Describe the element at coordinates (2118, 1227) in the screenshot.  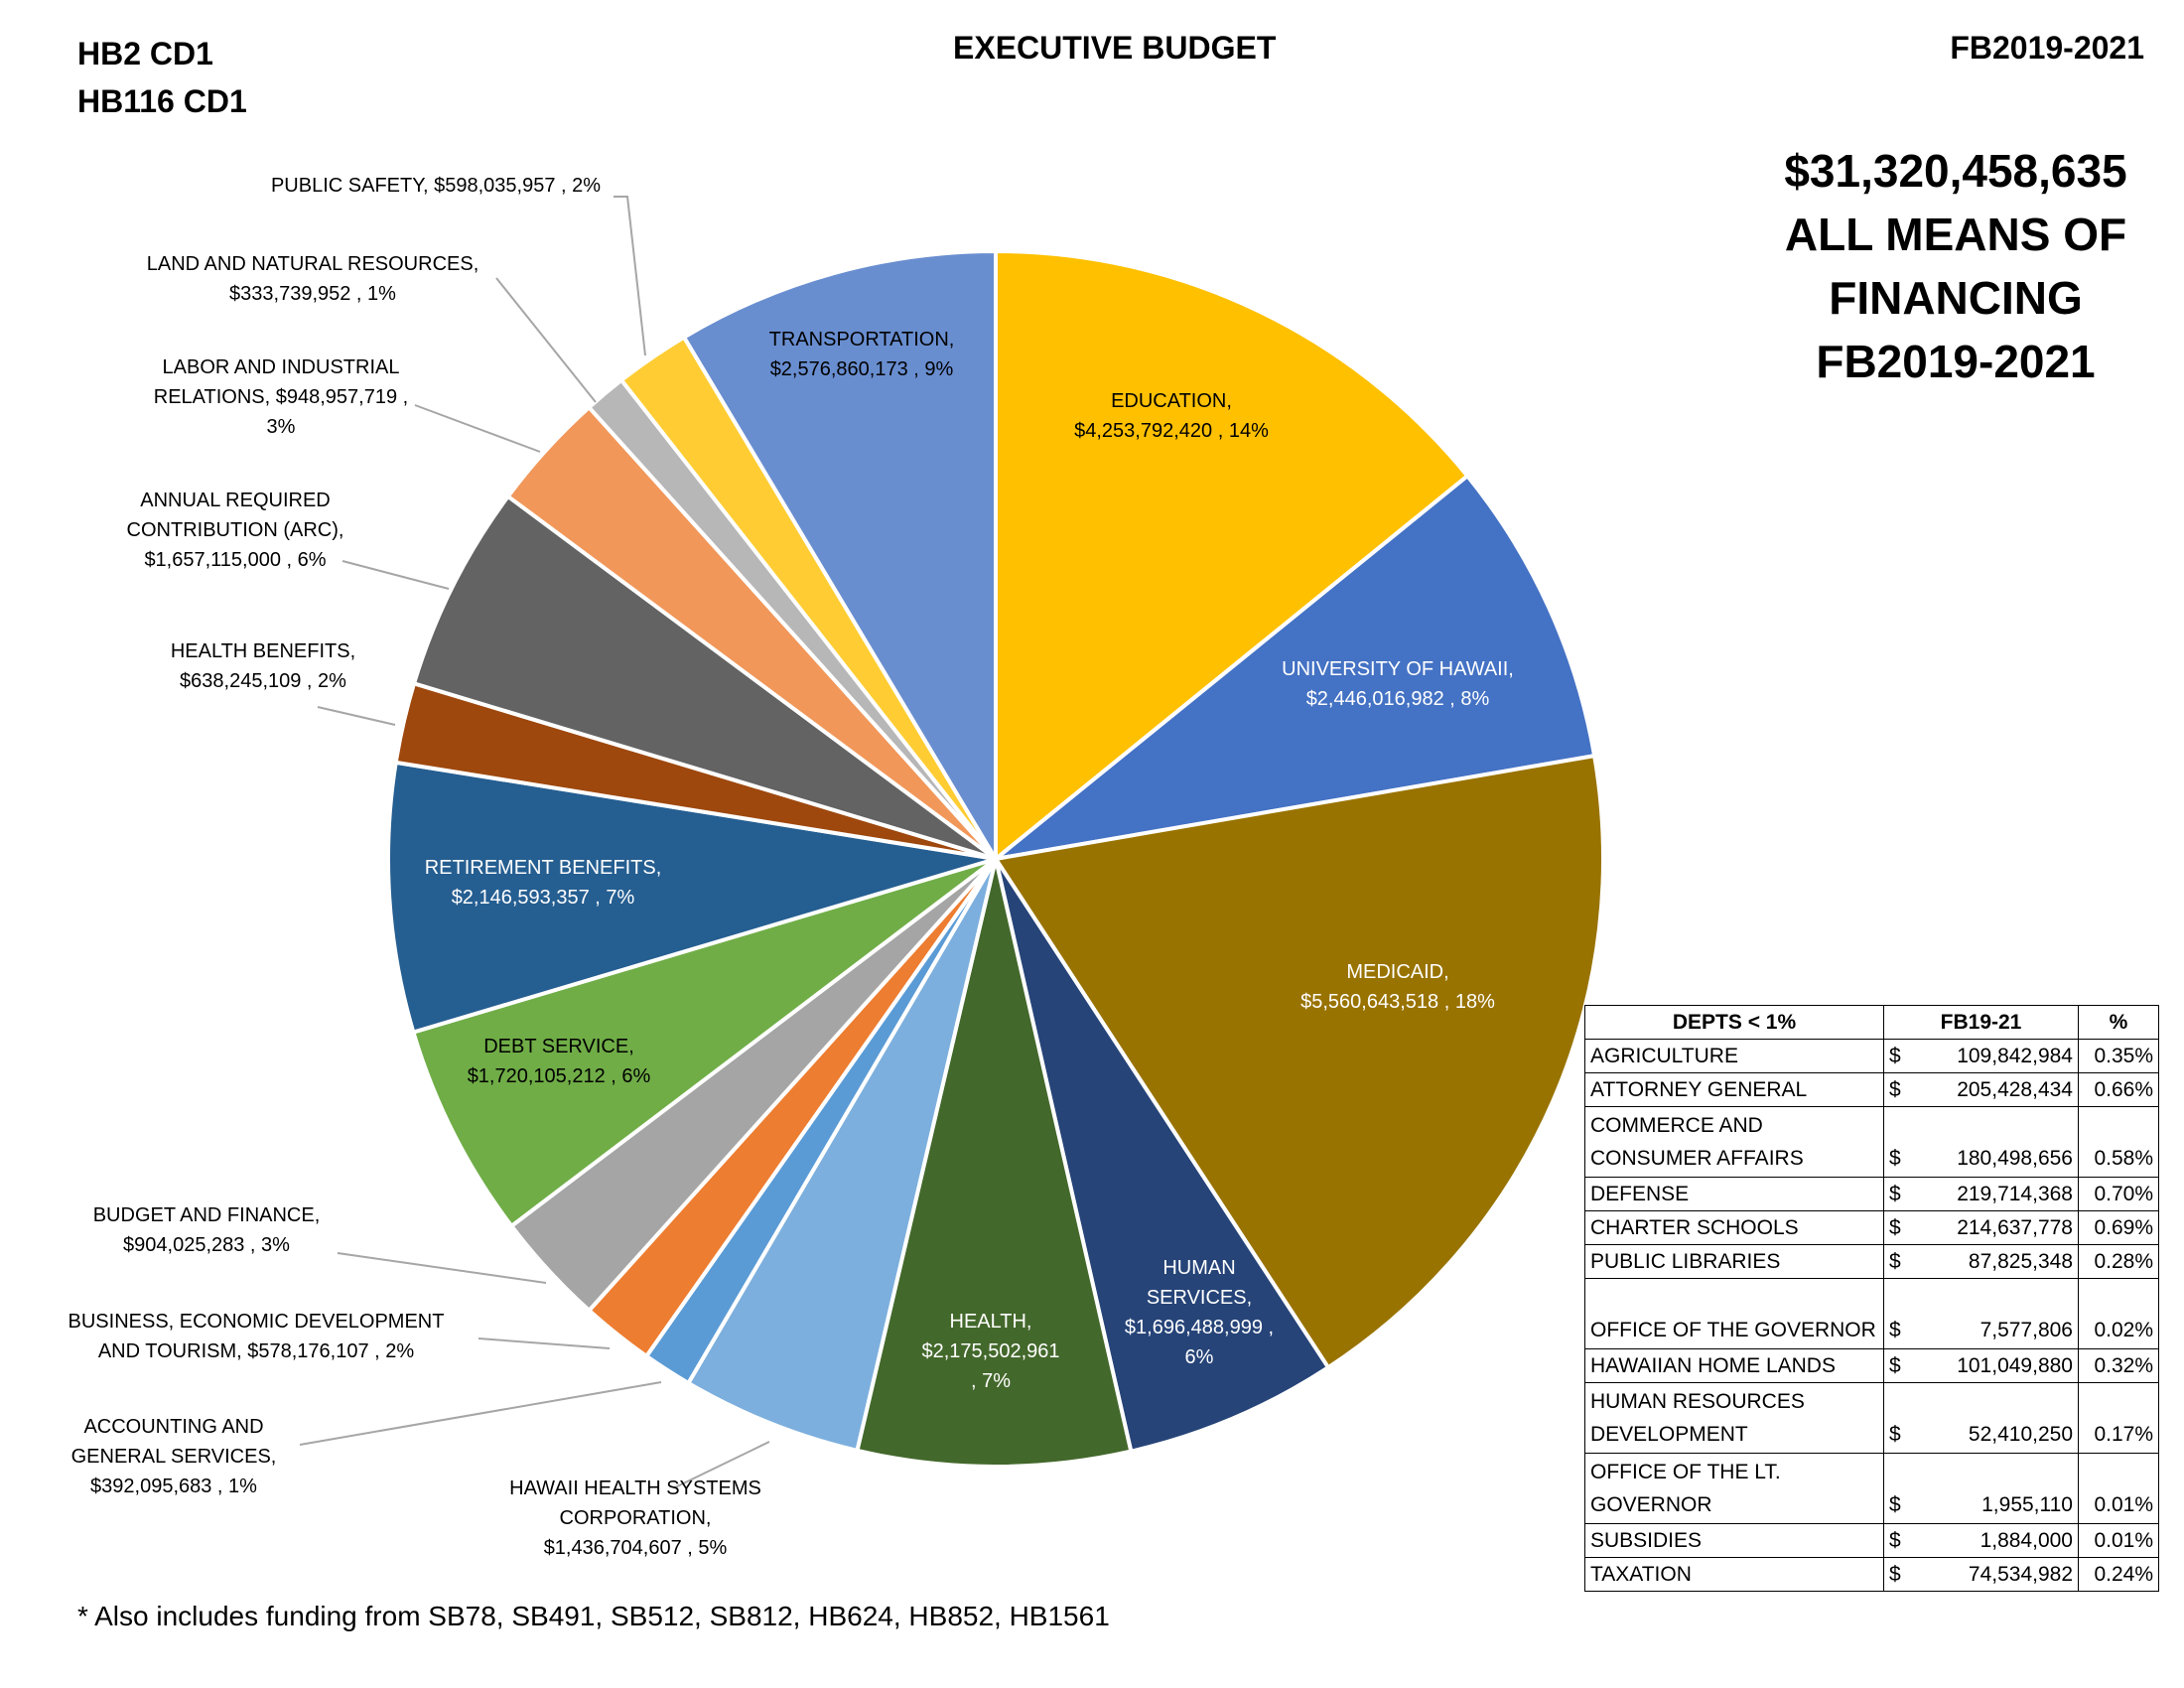
I see `dept-percent: 0.69%` at that location.